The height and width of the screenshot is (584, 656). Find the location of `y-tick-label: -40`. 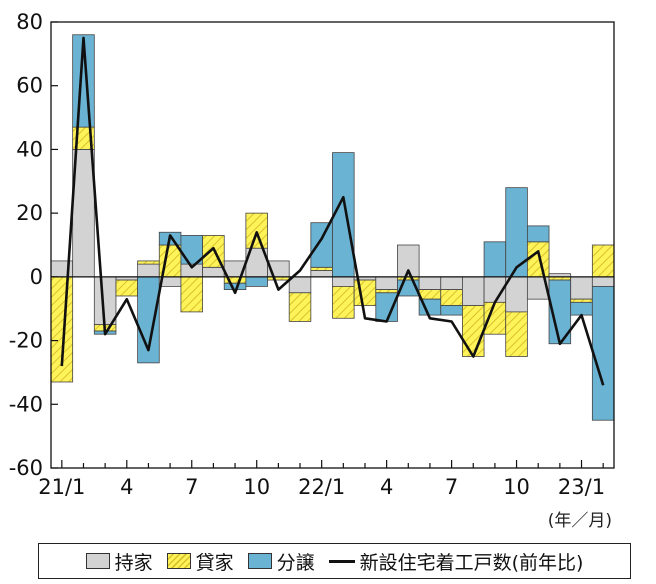

y-tick-label: -40 is located at coordinates (26, 404).